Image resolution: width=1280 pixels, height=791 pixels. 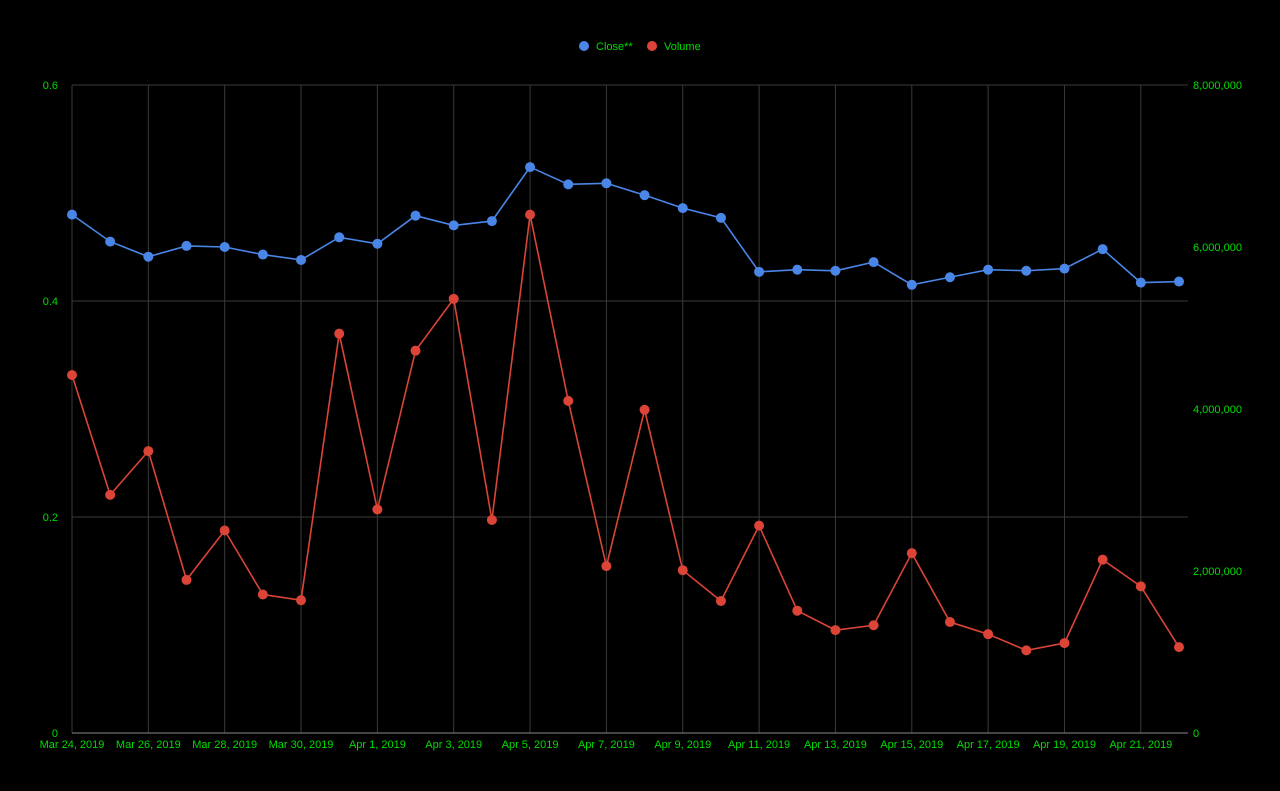 What do you see at coordinates (453, 745) in the screenshot?
I see `x-tick-label: Apr 3, 2019` at bounding box center [453, 745].